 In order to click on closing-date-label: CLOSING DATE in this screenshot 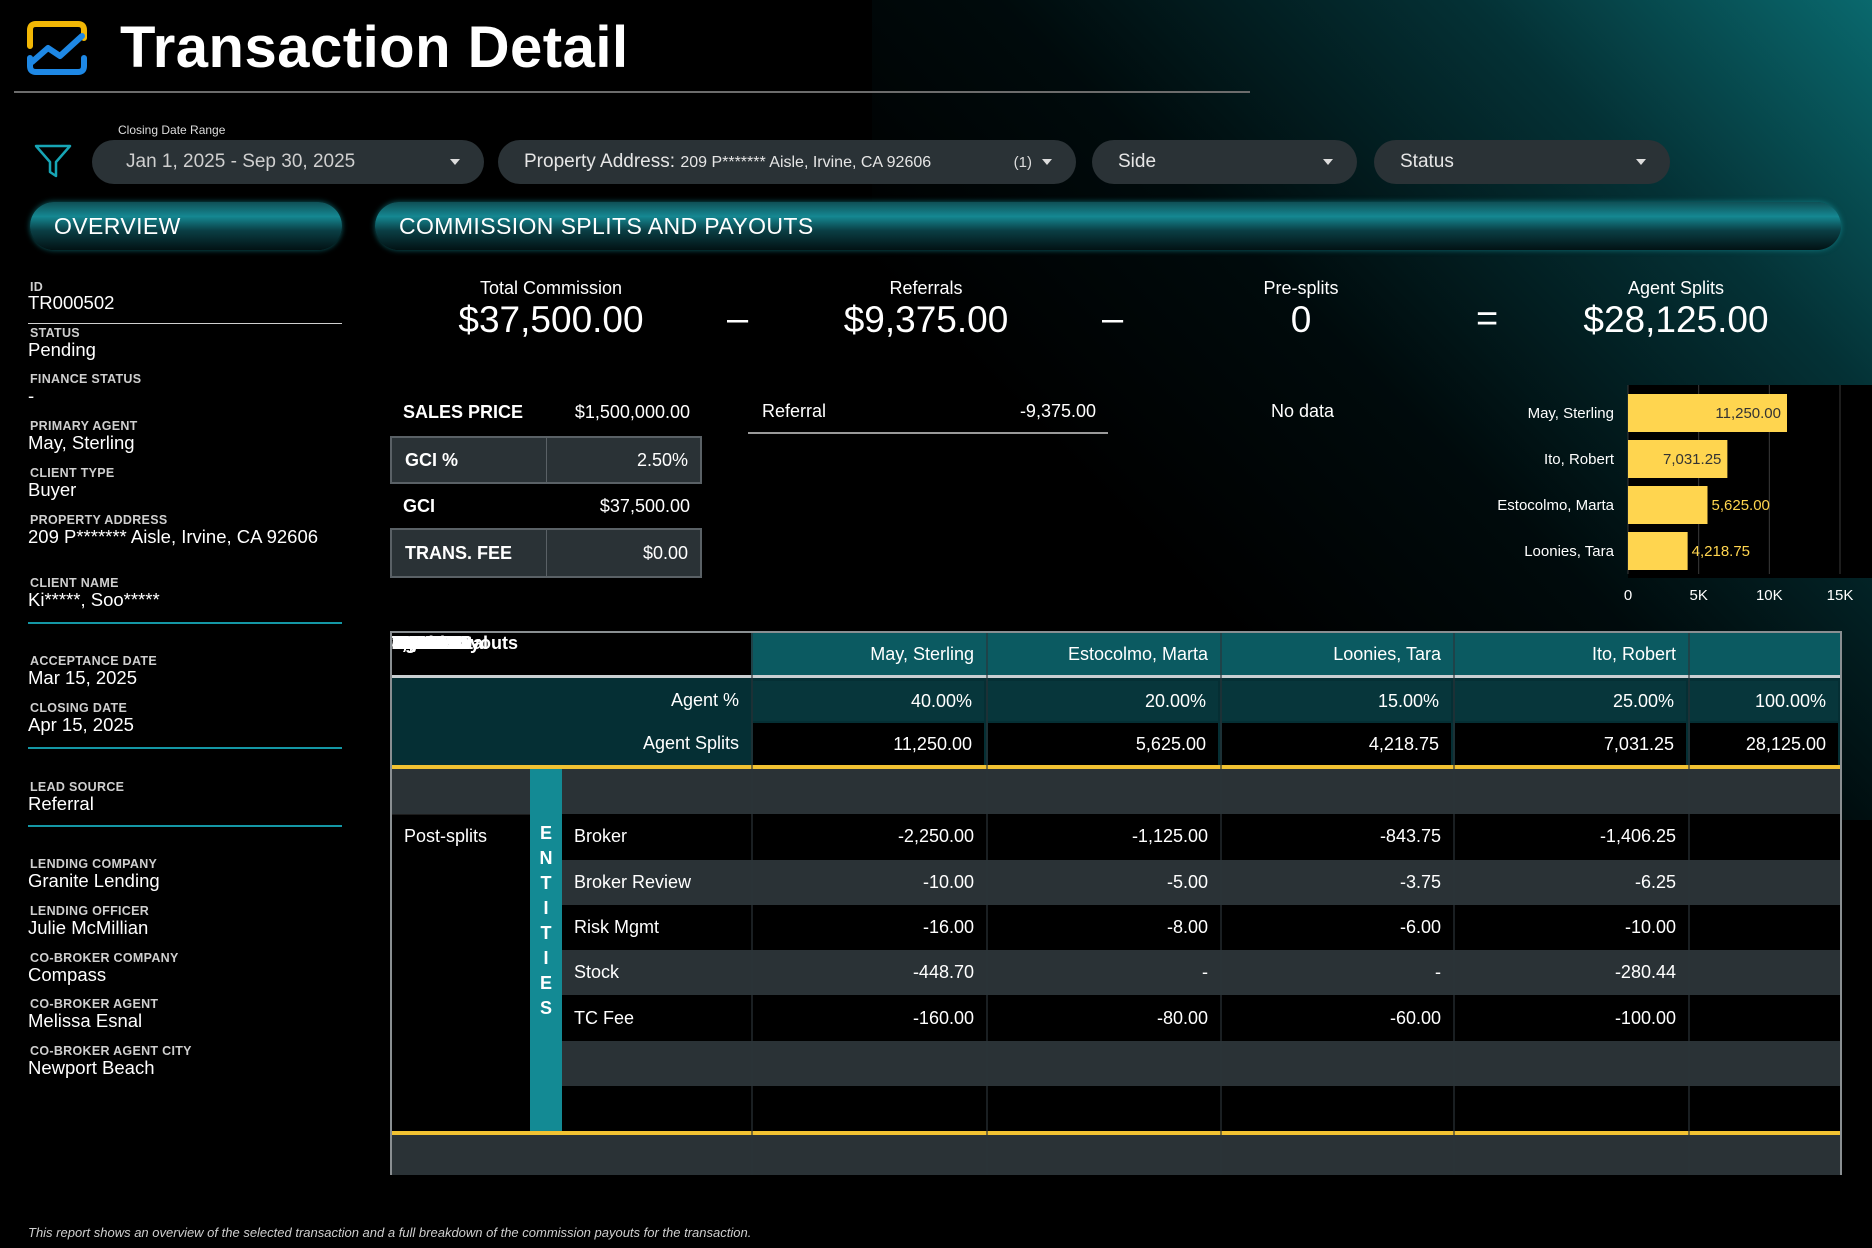, I will do `click(79, 708)`.